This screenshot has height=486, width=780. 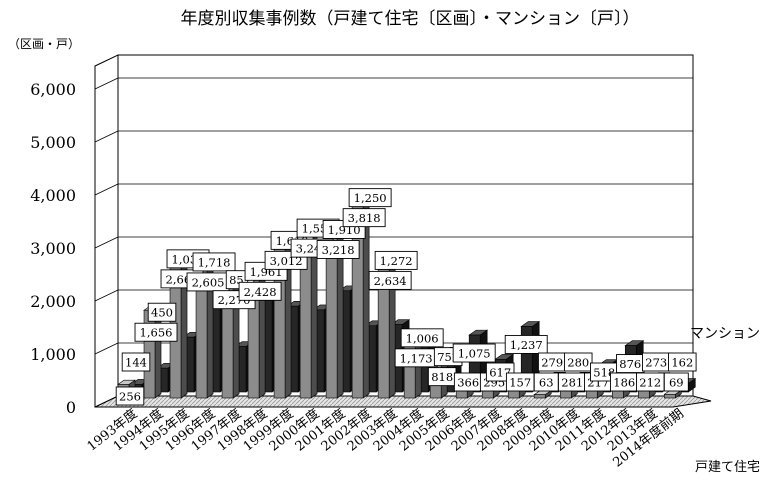 I want to click on y-axis-label: （区画・戸）, so click(x=44, y=44).